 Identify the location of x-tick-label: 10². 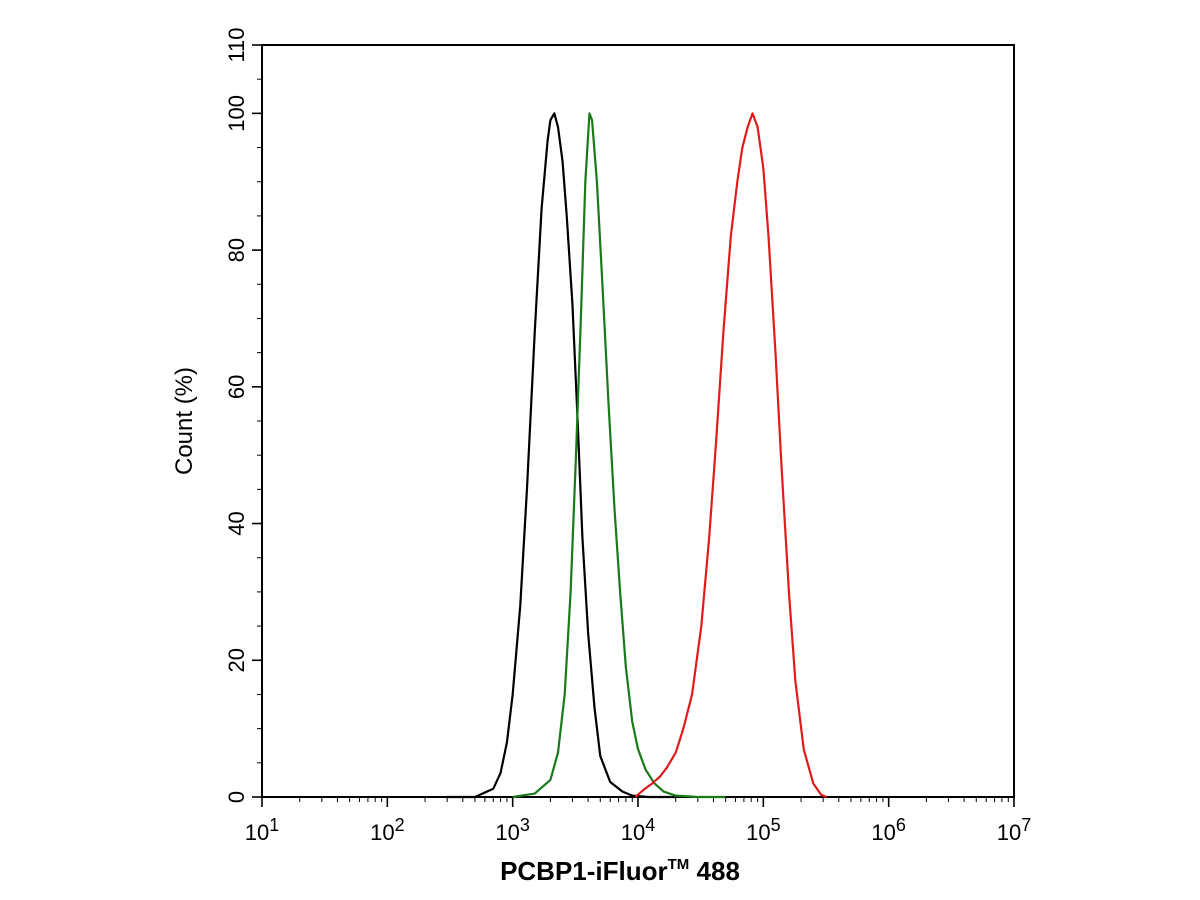
(387, 830).